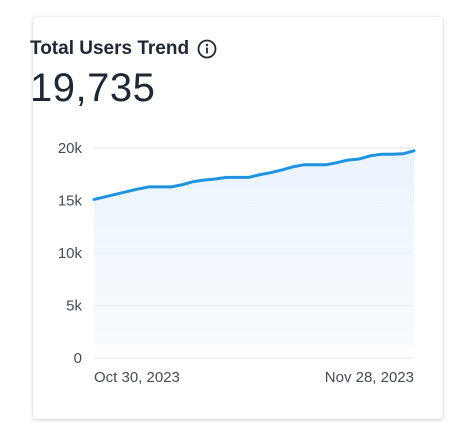 The width and height of the screenshot is (474, 444). I want to click on card-title: Total Users Trend, so click(110, 48).